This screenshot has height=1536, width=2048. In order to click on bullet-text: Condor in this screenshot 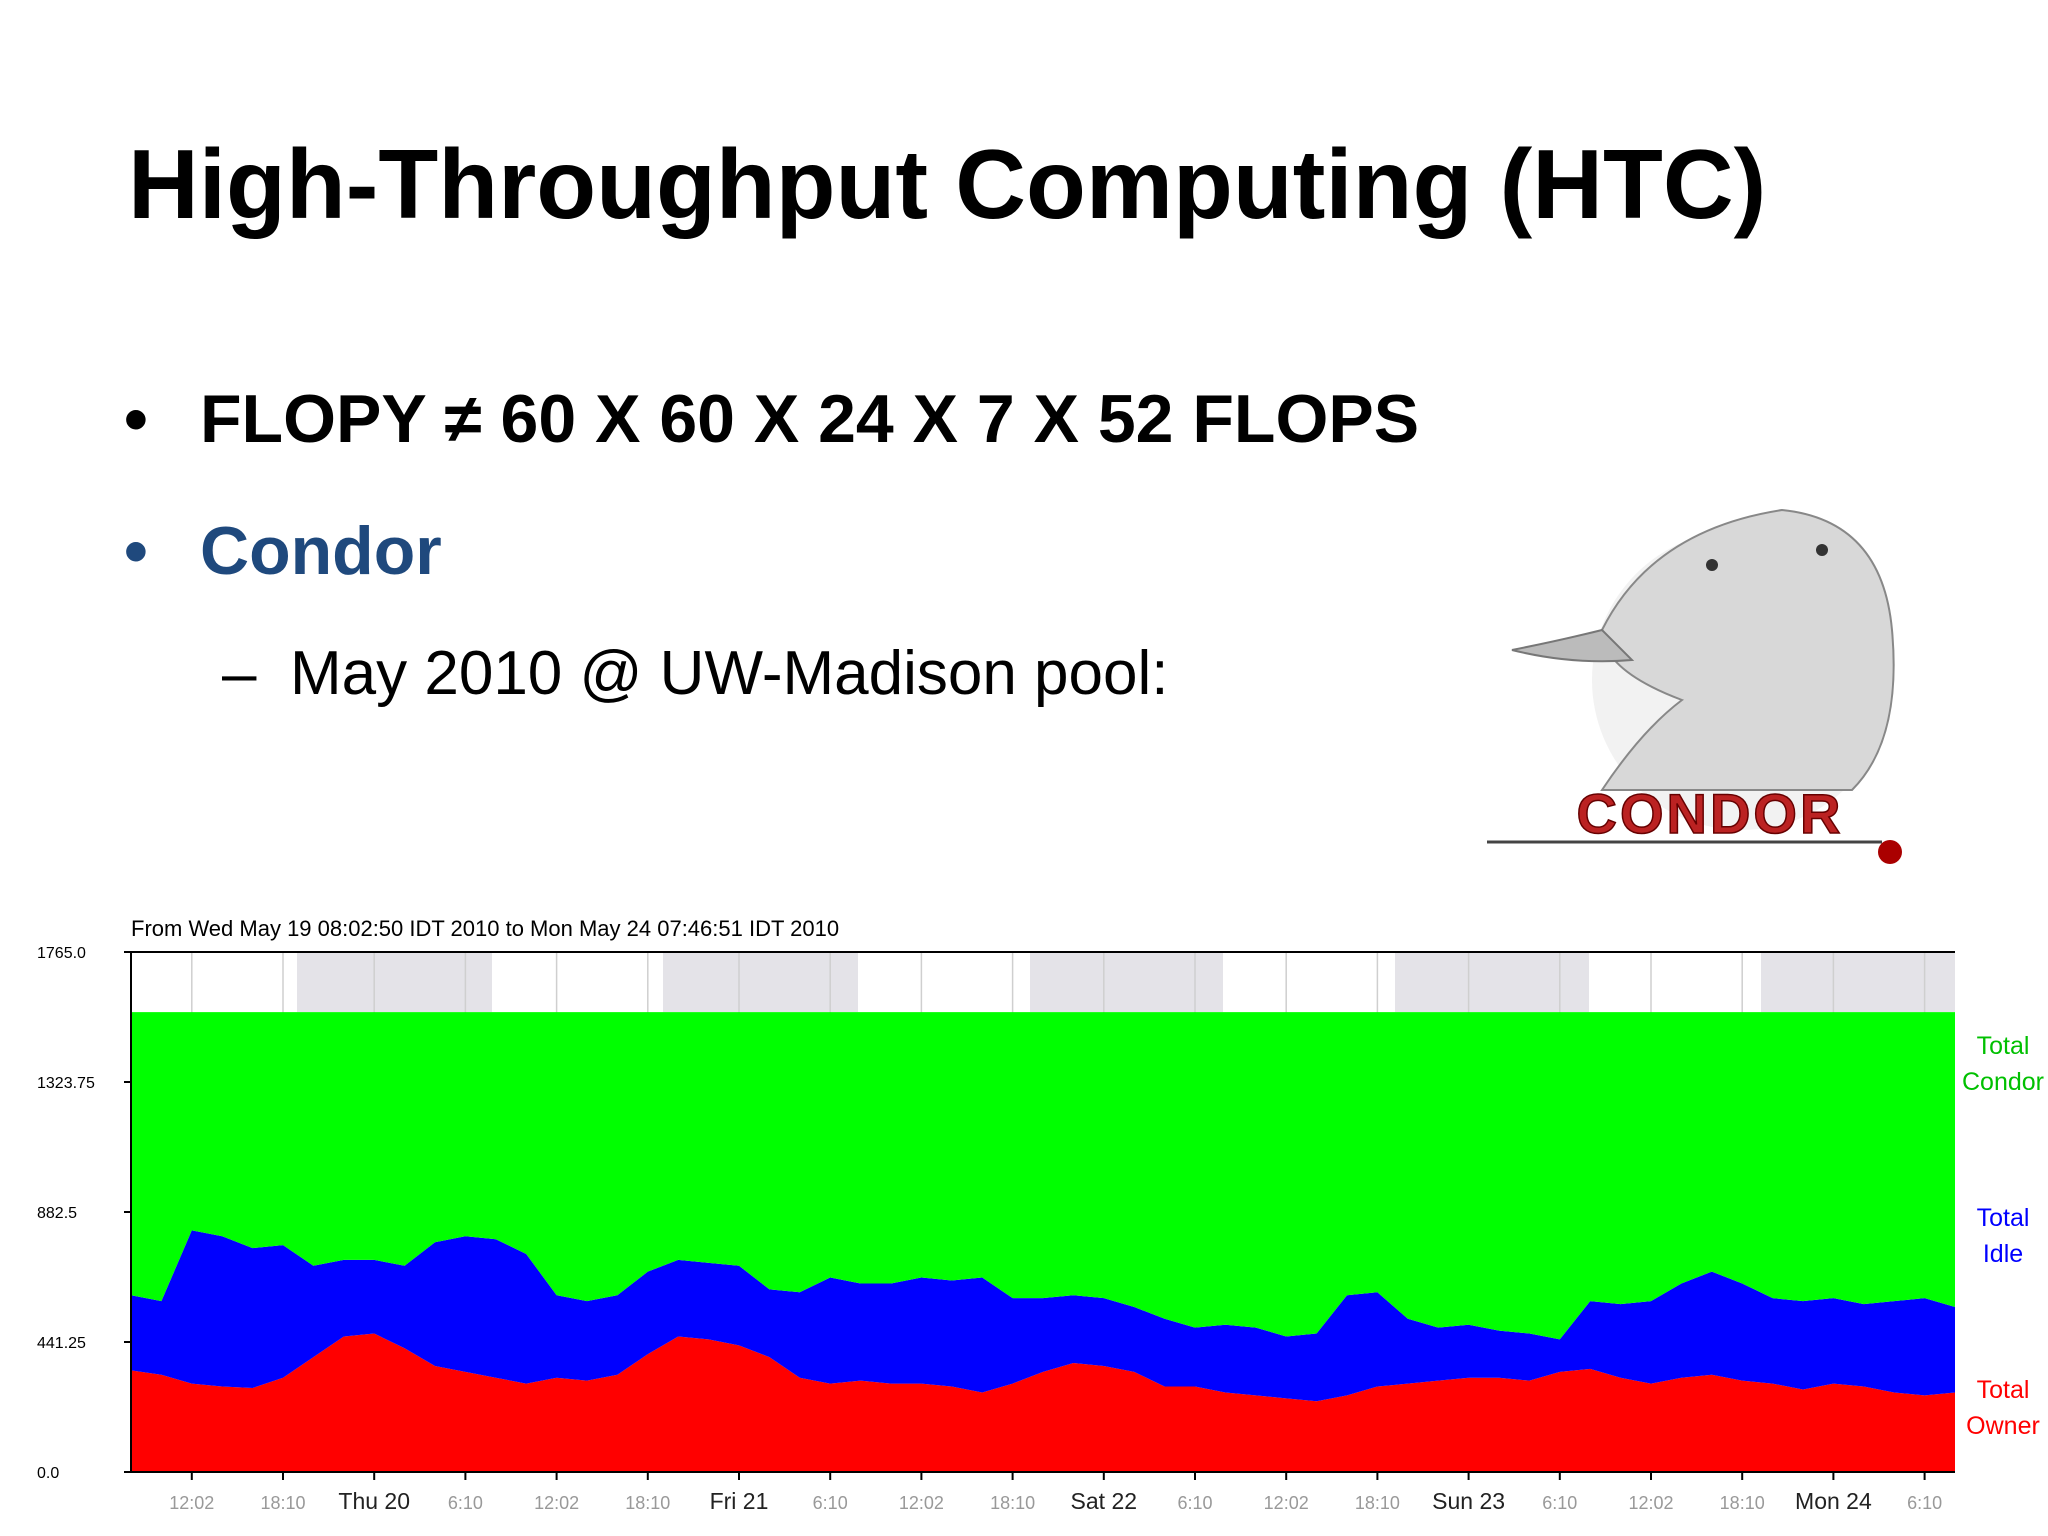, I will do `click(321, 551)`.